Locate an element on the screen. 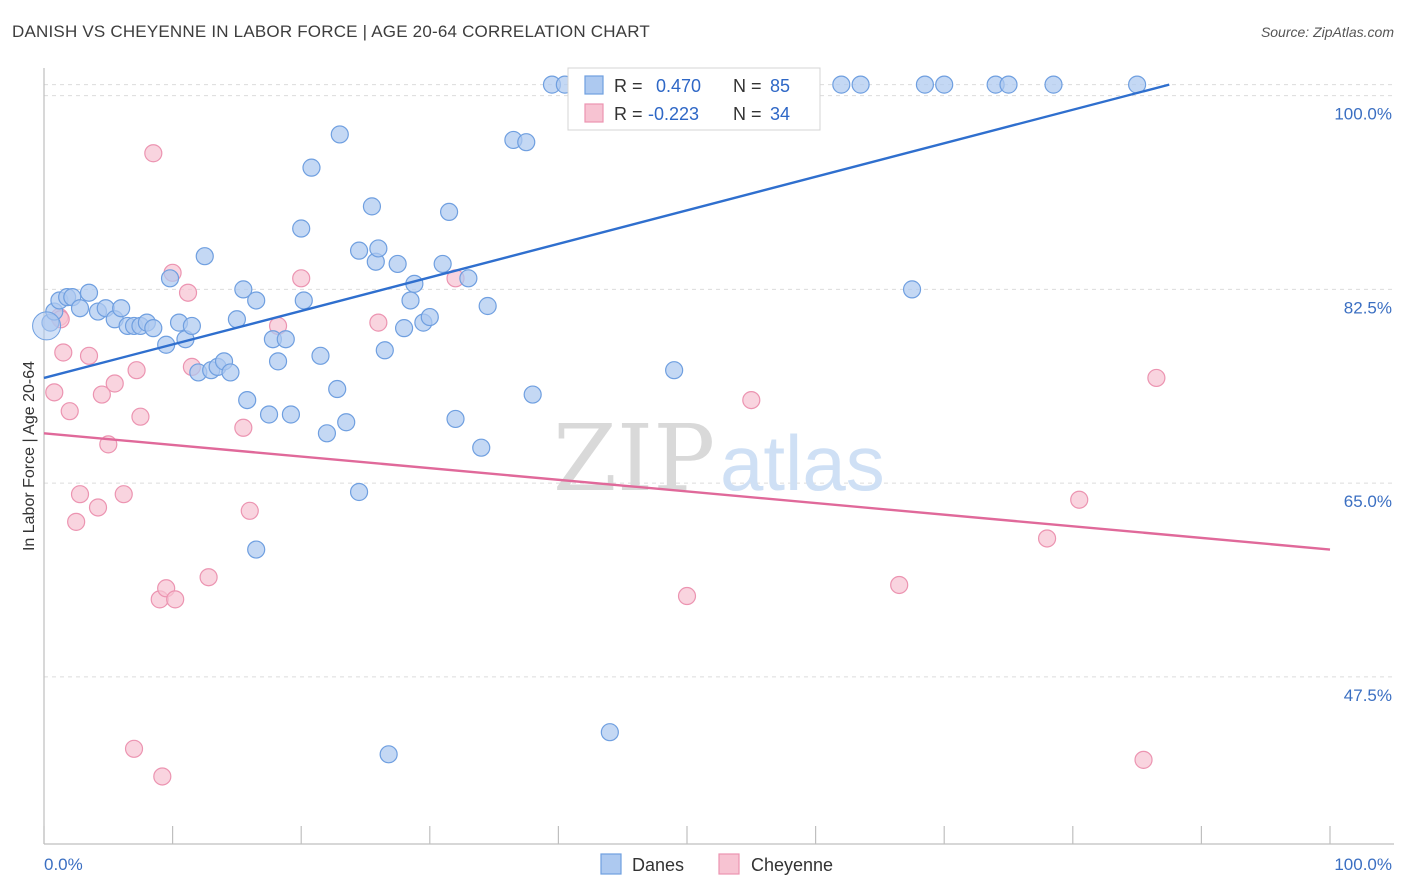  bottom-legend: Danes Cheyenne is located at coordinates (716, 864).